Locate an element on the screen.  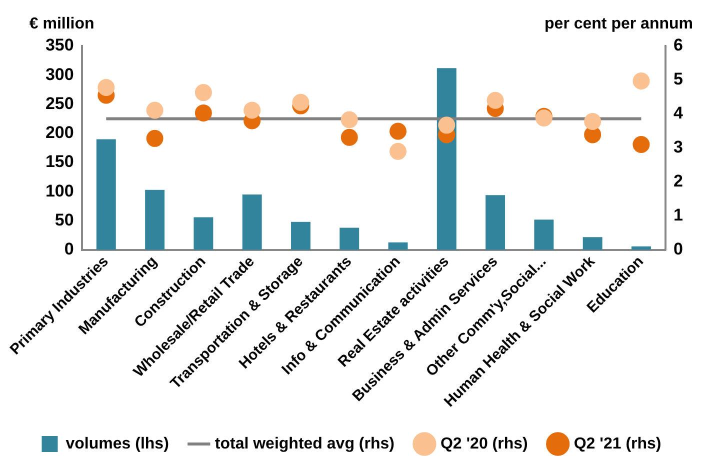
legend-label: Q2 '20 (rhs) is located at coordinates (484, 443).